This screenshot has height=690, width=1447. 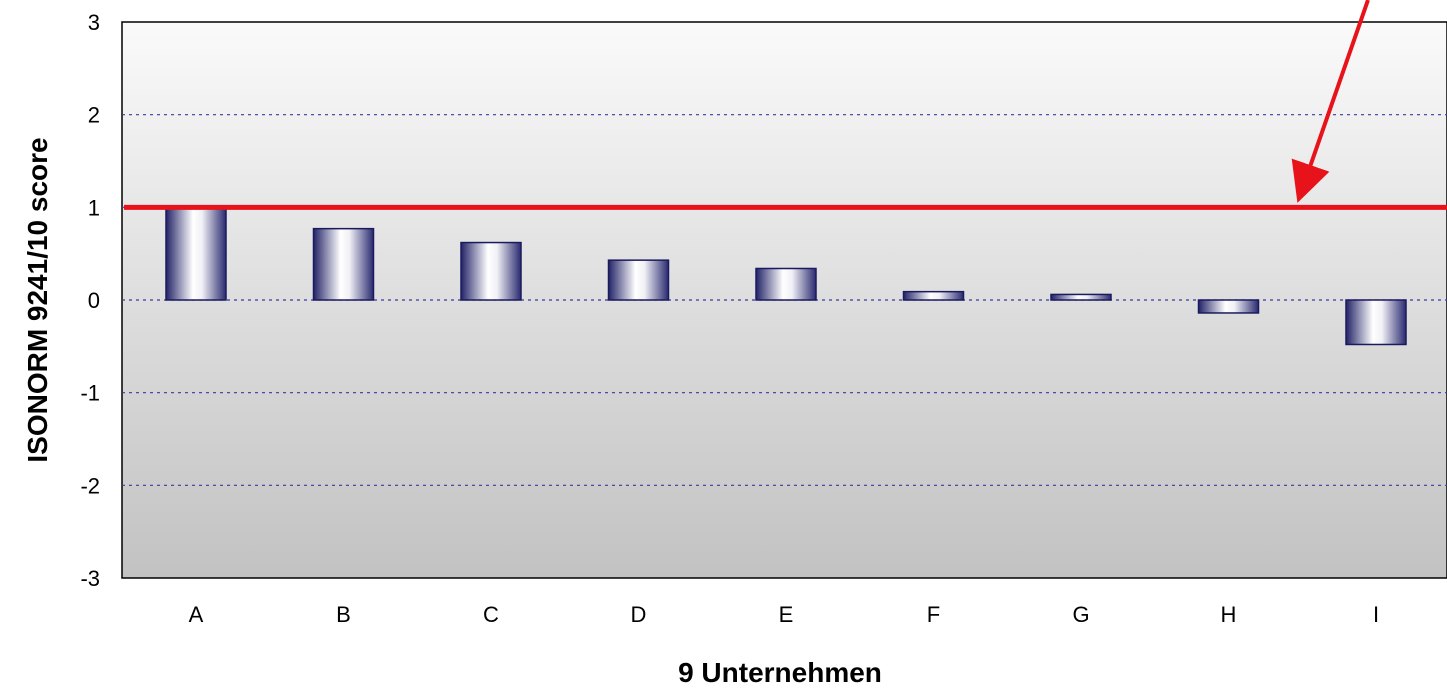 What do you see at coordinates (90, 393) in the screenshot?
I see `y-tick-label: -1` at bounding box center [90, 393].